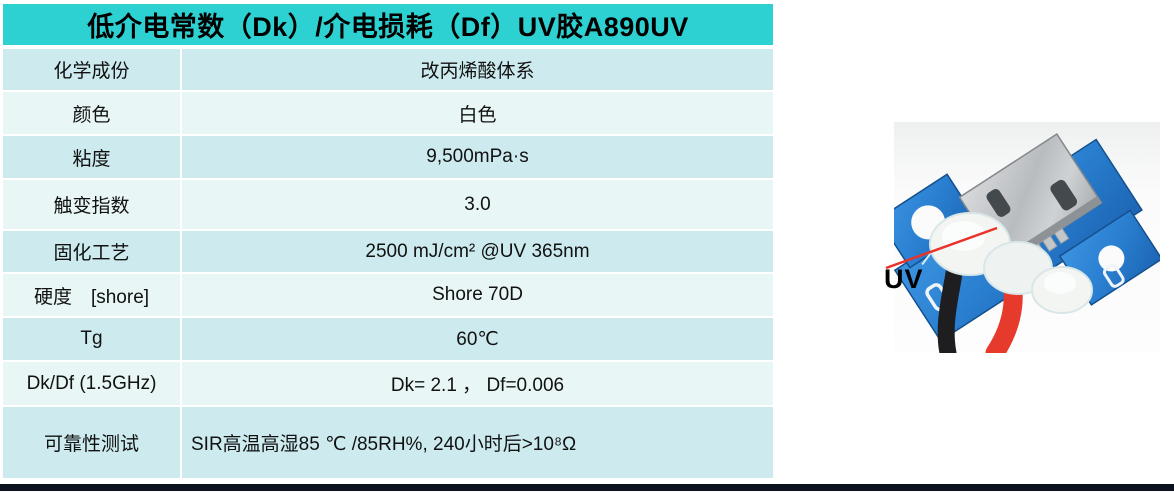 This screenshot has width=1174, height=493. Describe the element at coordinates (477, 339) in the screenshot. I see `row-value: 60℃` at that location.